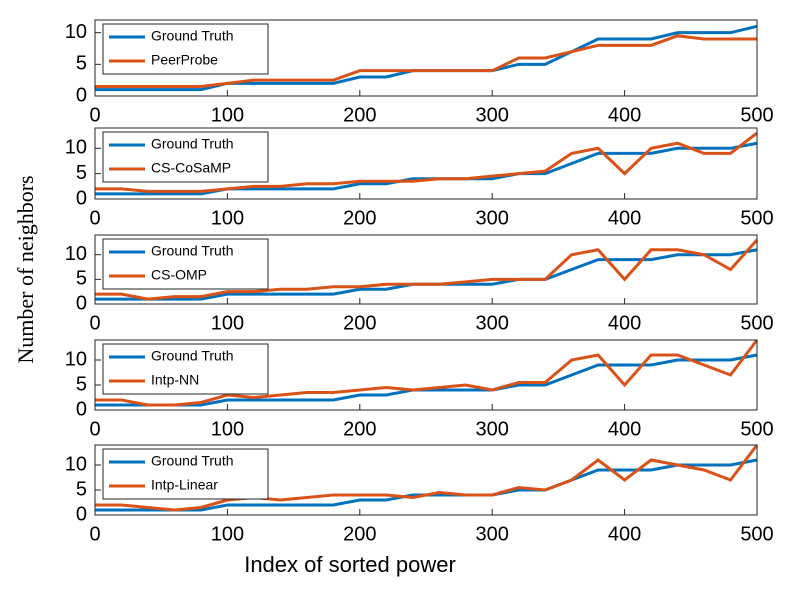 This screenshot has height=589, width=791. Describe the element at coordinates (184, 60) in the screenshot. I see `legend-label: PeerProbe` at that location.